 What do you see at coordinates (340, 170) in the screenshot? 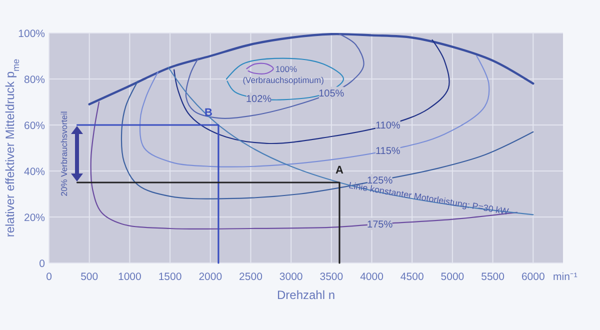
I see `annotation: A` at bounding box center [340, 170].